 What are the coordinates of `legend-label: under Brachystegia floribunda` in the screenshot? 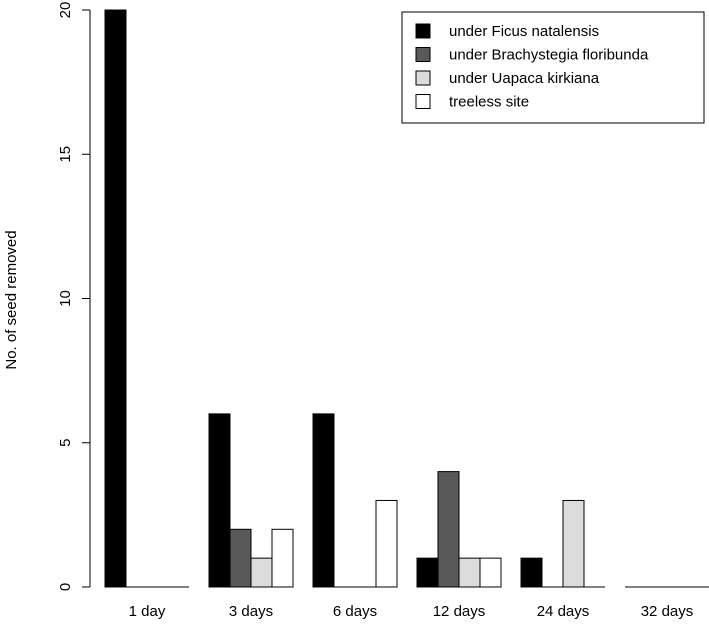 It's located at (549, 55).